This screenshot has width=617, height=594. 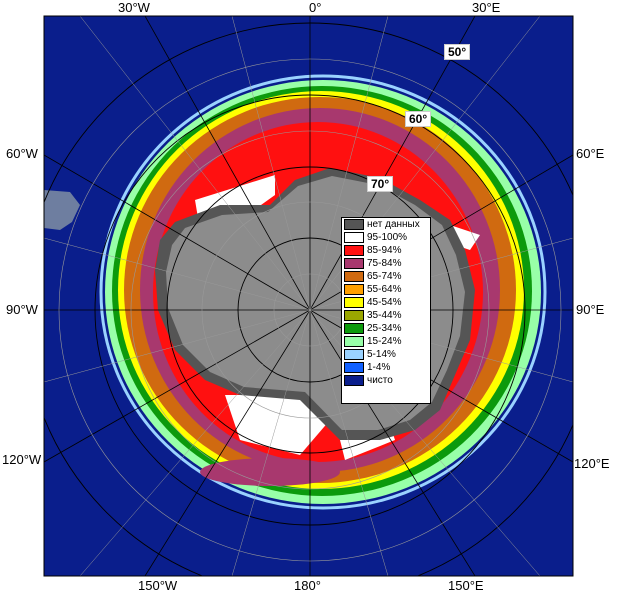 What do you see at coordinates (486, 7) in the screenshot?
I see `lon-label-30e: 30°E` at bounding box center [486, 7].